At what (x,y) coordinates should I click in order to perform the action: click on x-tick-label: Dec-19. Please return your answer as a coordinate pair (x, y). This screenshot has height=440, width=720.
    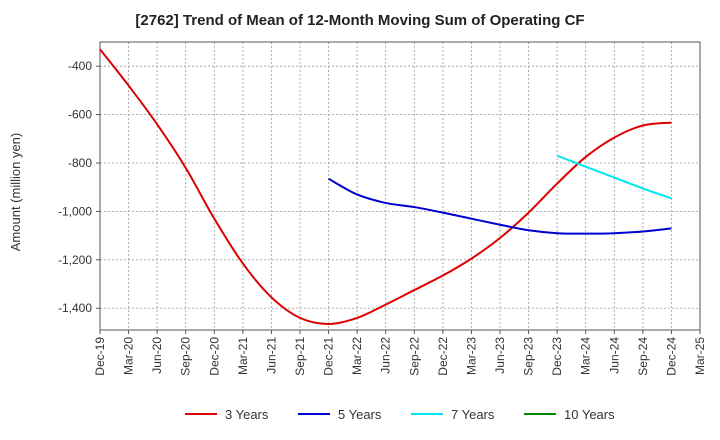
    Looking at the image, I should click on (100, 356).